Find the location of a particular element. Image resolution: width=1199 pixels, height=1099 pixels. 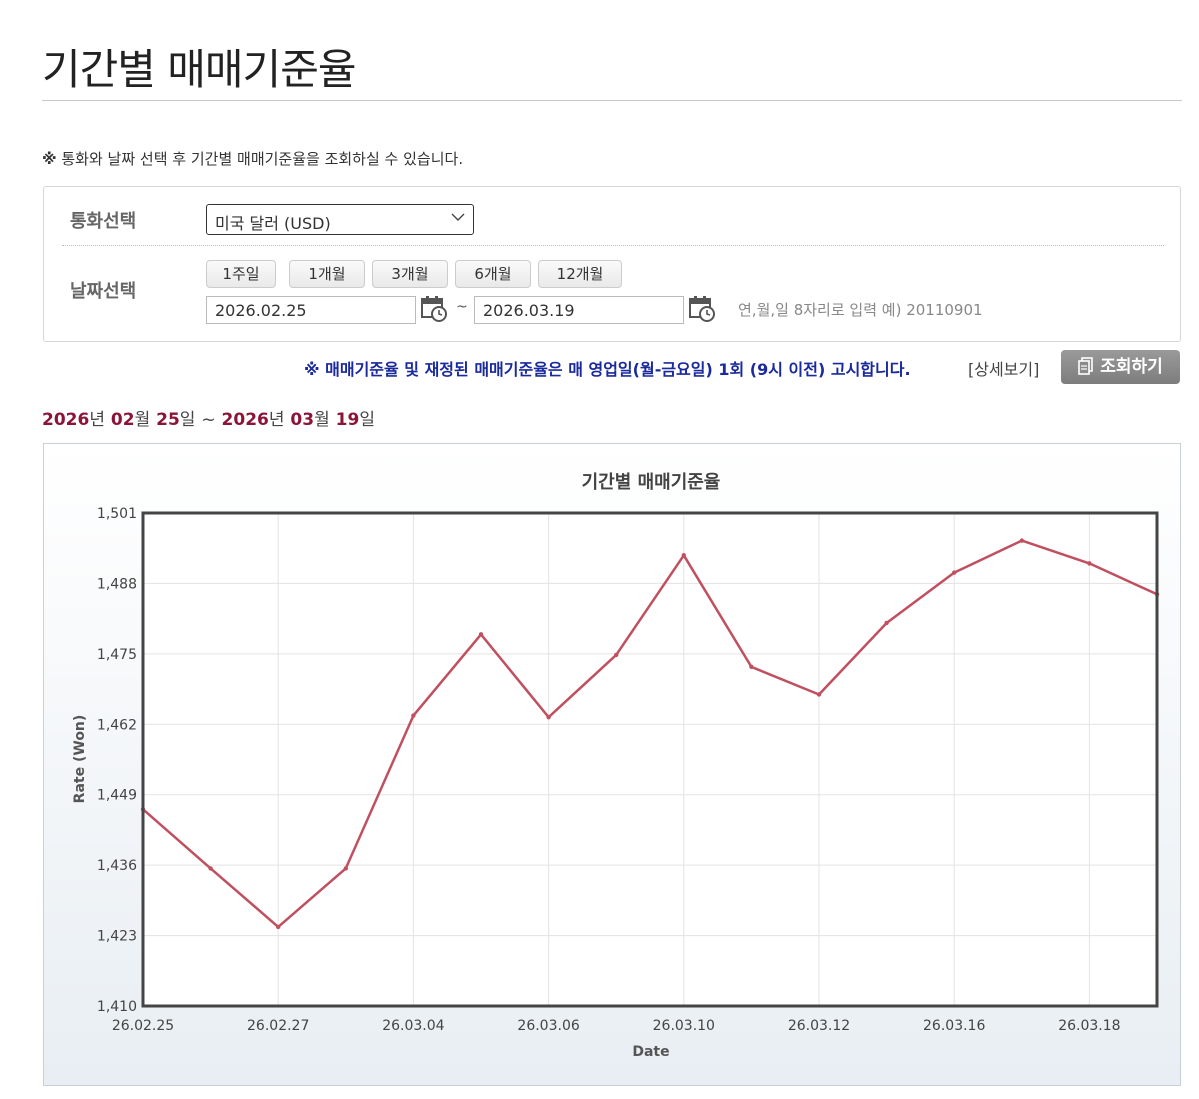

y-tick-label: 1,488 is located at coordinates (117, 584).